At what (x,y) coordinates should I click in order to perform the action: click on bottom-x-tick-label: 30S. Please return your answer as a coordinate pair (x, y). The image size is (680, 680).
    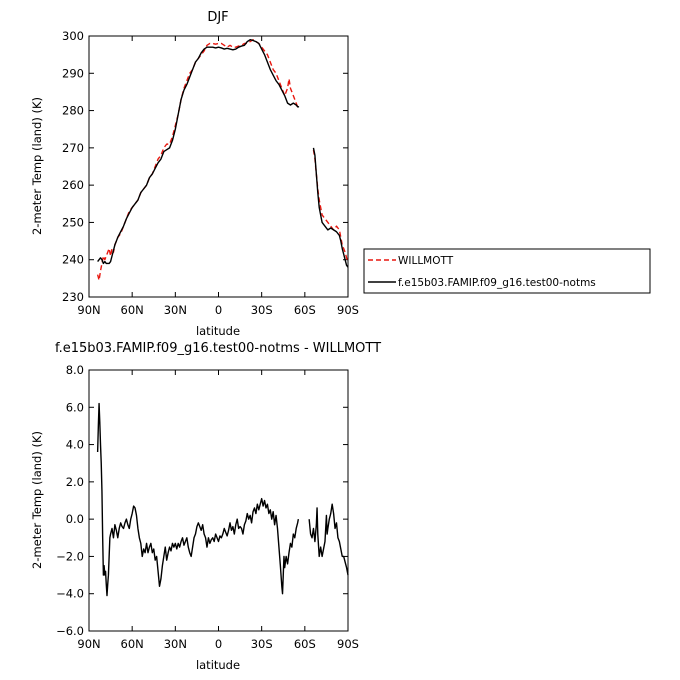
    Looking at the image, I should click on (262, 644).